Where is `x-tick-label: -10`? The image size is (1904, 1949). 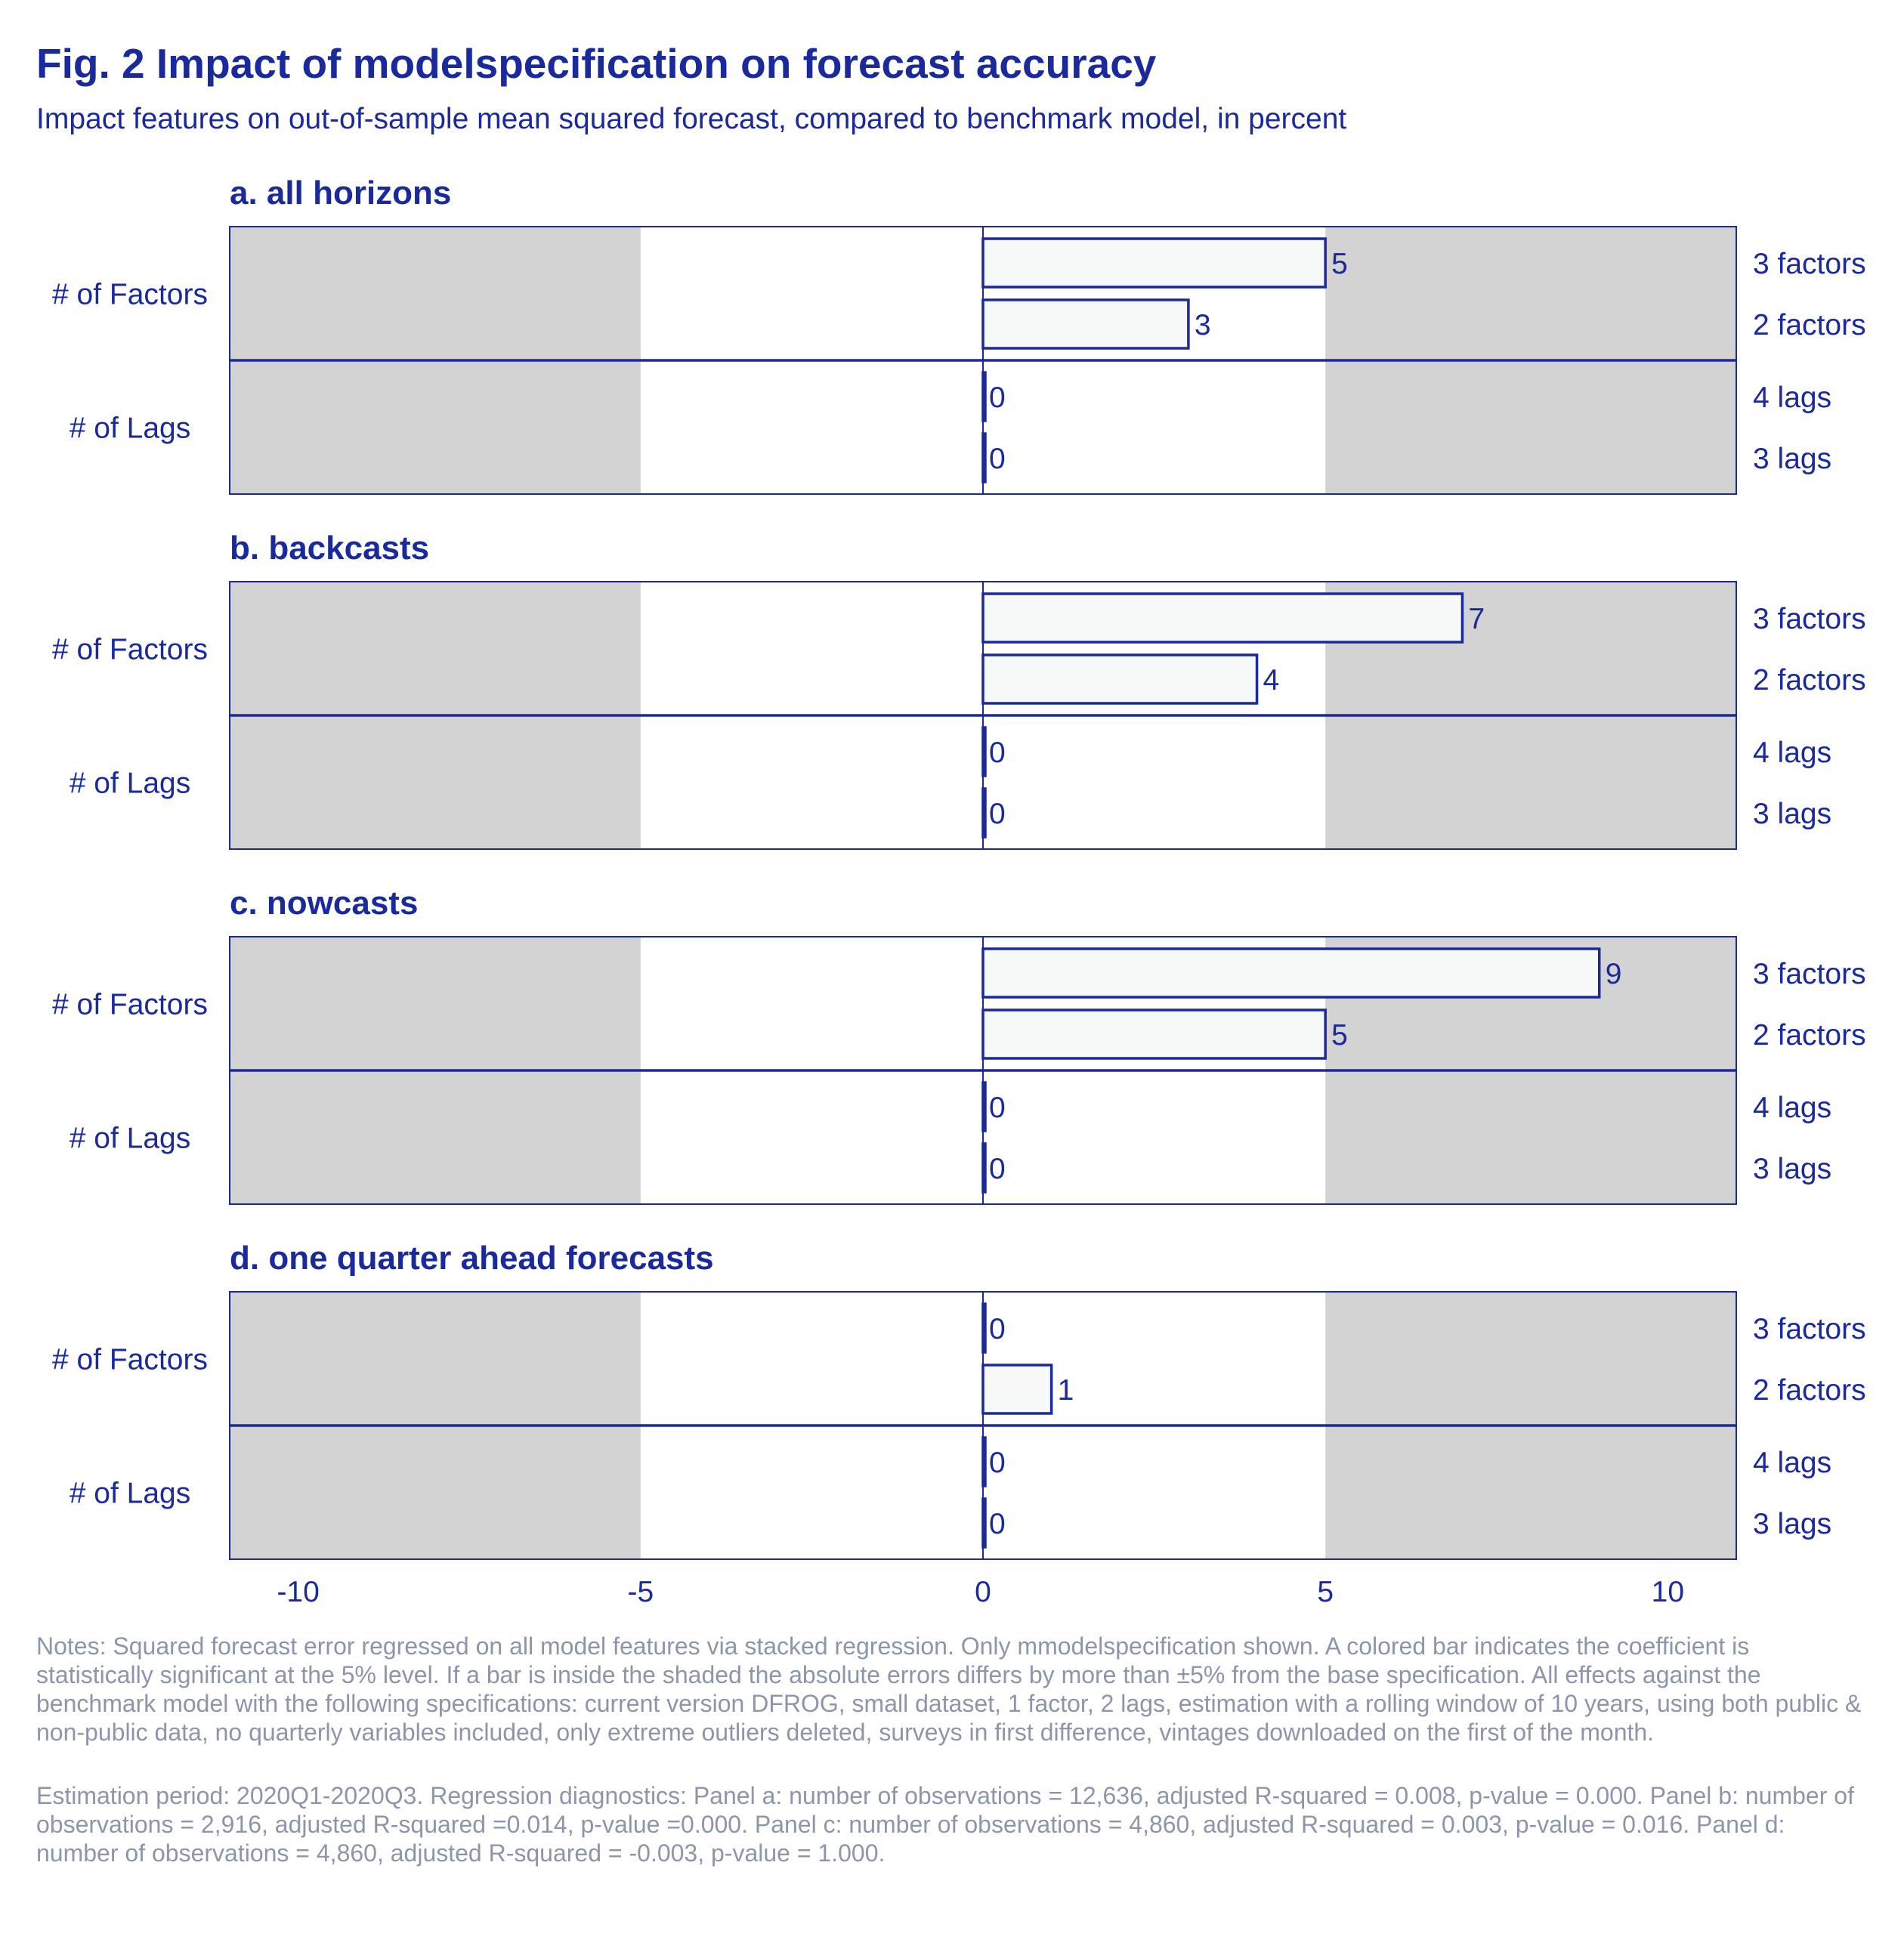
x-tick-label: -10 is located at coordinates (298, 1592).